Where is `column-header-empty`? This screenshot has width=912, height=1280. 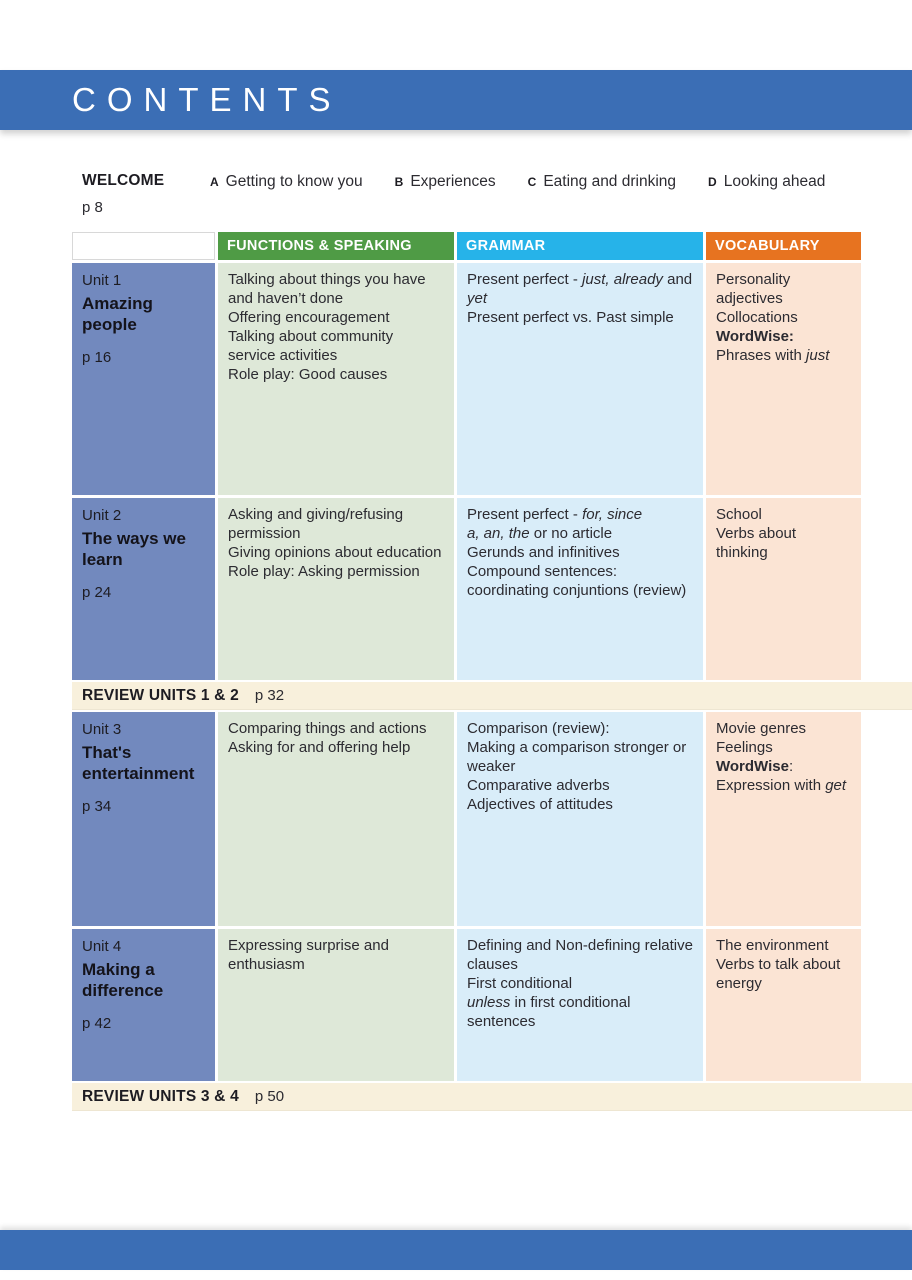
column-header-empty is located at coordinates (143, 246).